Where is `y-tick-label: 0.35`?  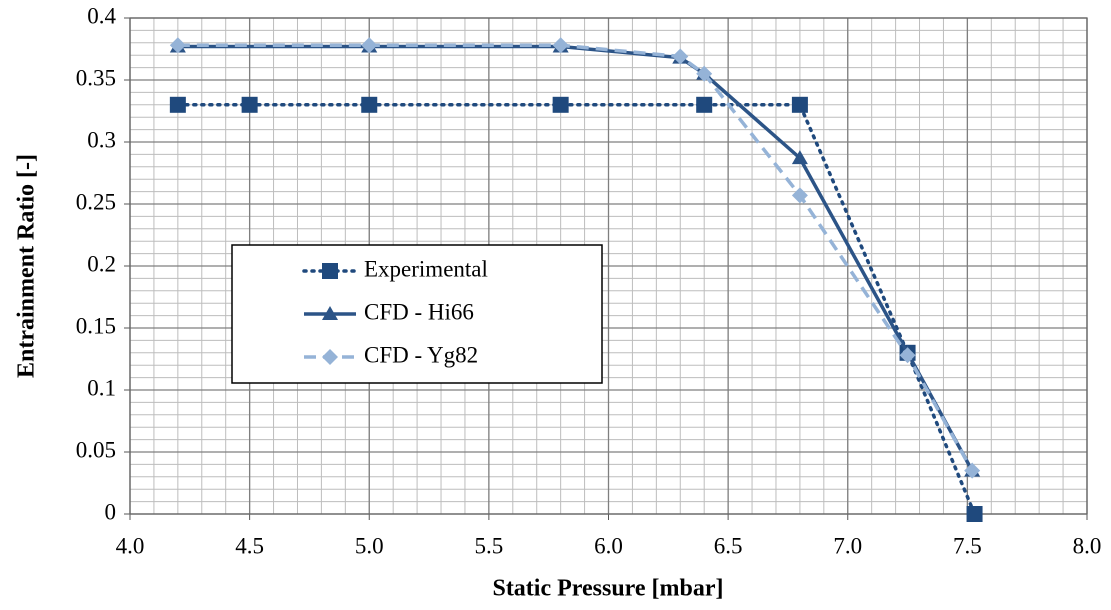
y-tick-label: 0.35 is located at coordinates (96, 77).